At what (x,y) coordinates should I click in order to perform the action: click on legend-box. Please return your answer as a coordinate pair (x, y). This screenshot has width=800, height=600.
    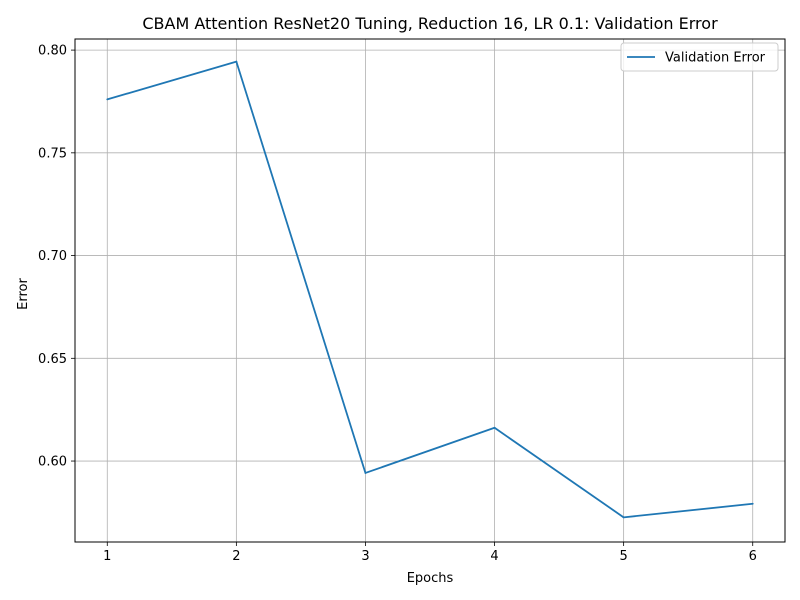
    Looking at the image, I should click on (699, 57).